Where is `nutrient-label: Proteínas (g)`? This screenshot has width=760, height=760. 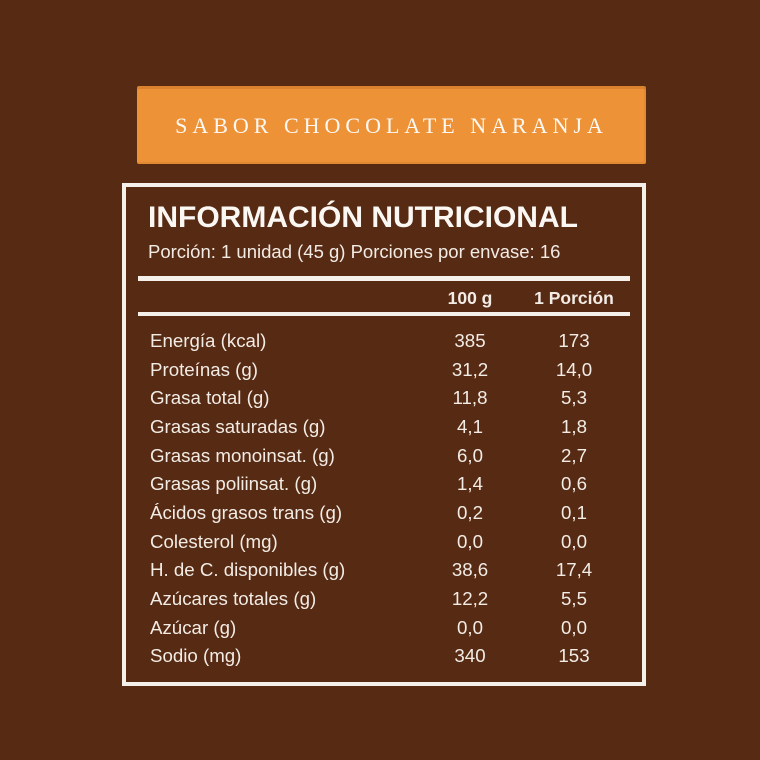
nutrient-label: Proteínas (g) is located at coordinates (204, 369).